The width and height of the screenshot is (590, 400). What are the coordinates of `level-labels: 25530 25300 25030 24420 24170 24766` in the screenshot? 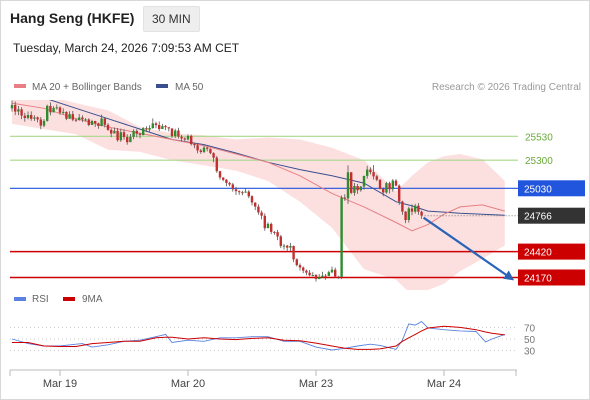 It's located at (551, 209).